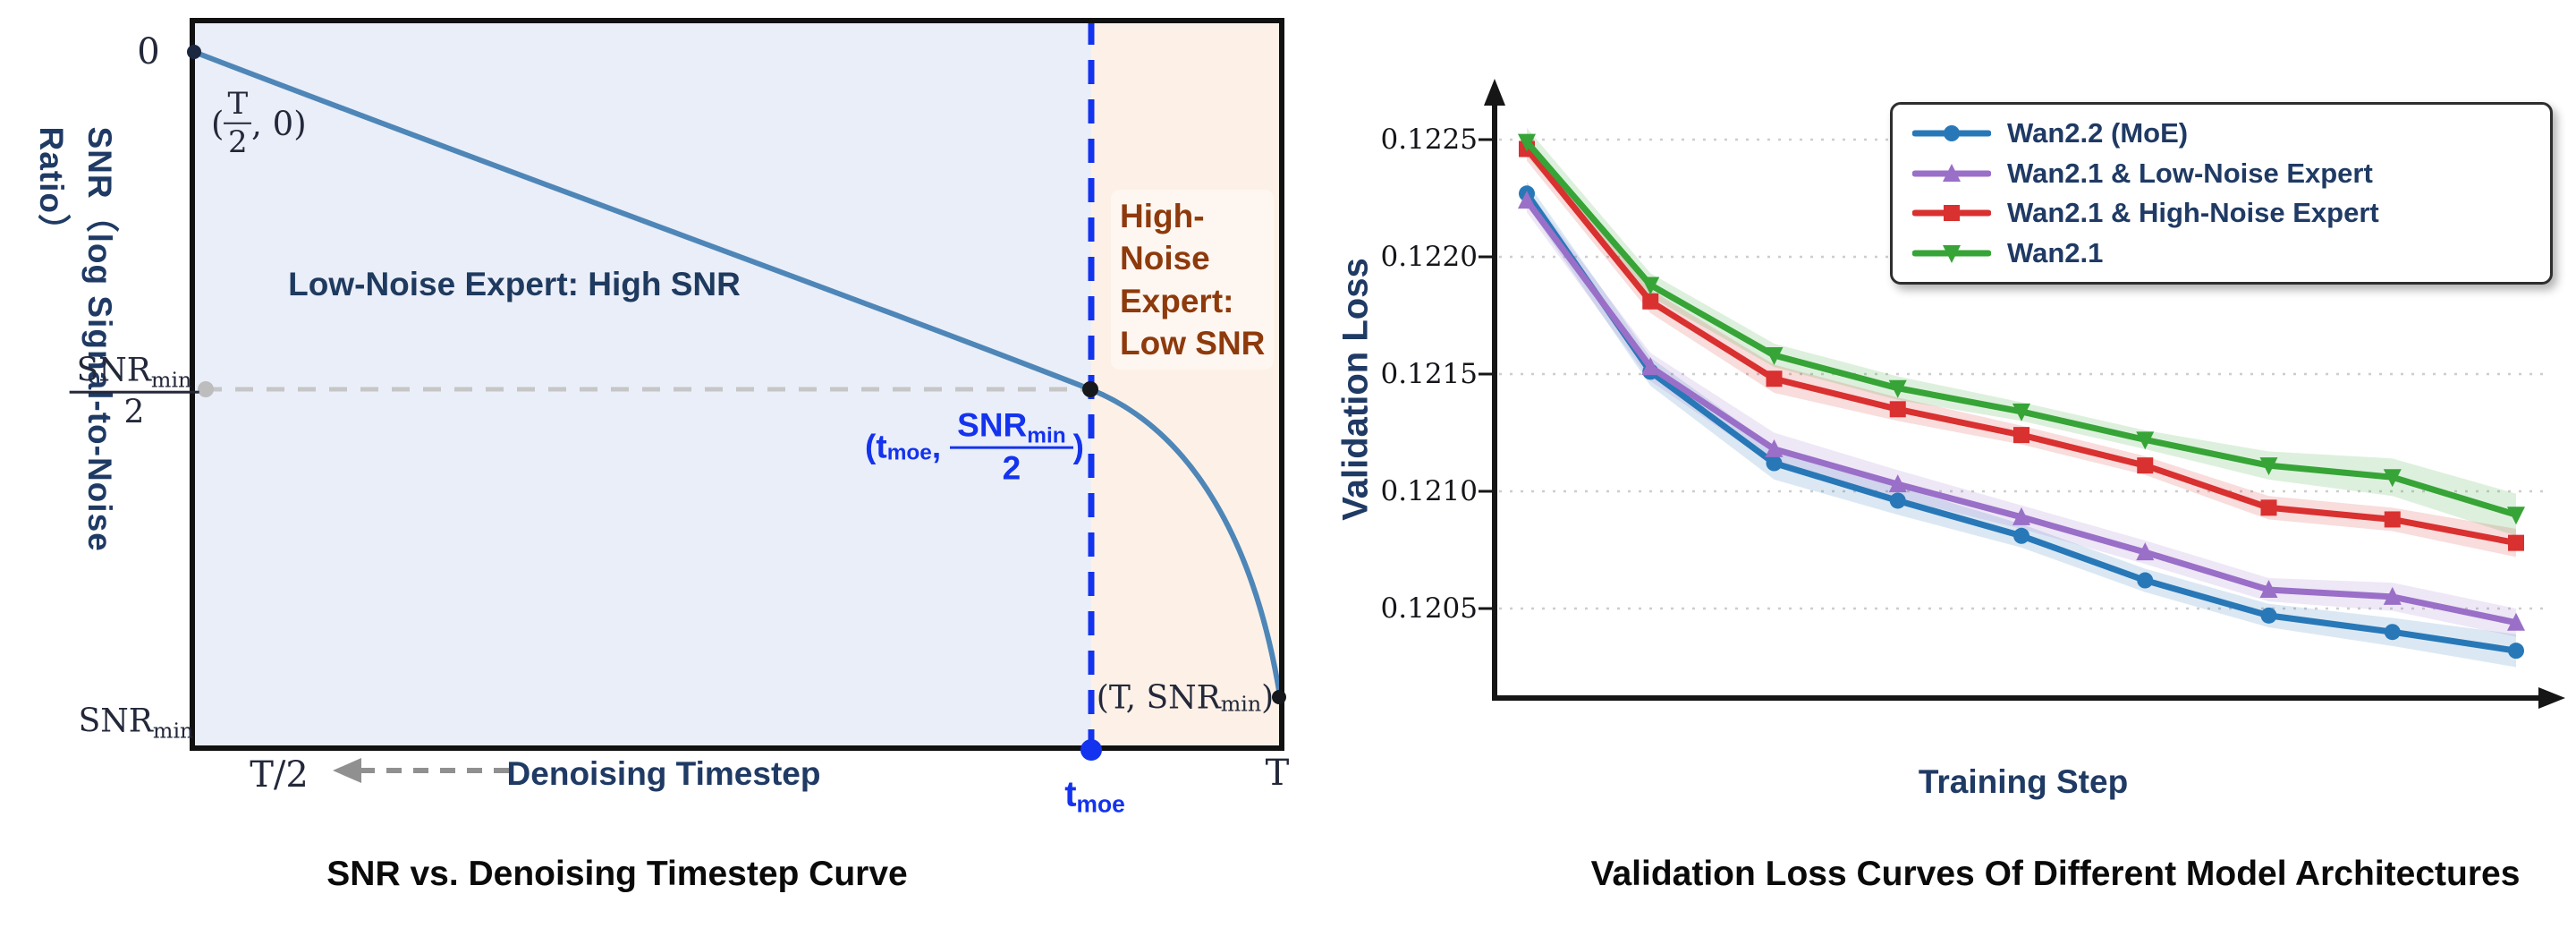  What do you see at coordinates (279, 775) in the screenshot?
I see `xtick-t-half: T/2` at bounding box center [279, 775].